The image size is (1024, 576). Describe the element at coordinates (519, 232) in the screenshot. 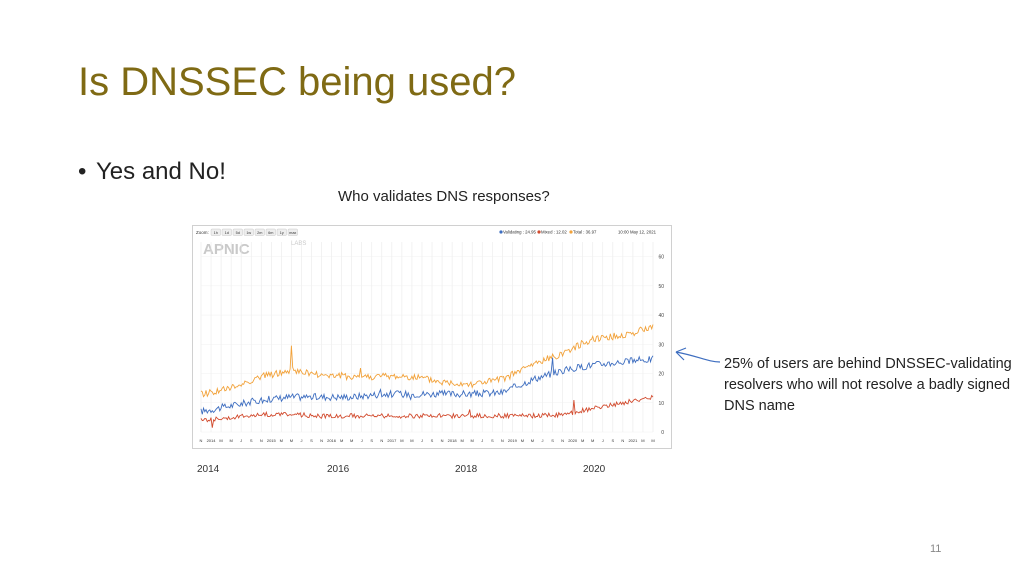

I see `legend-label-validating: Validating : 24.95` at that location.